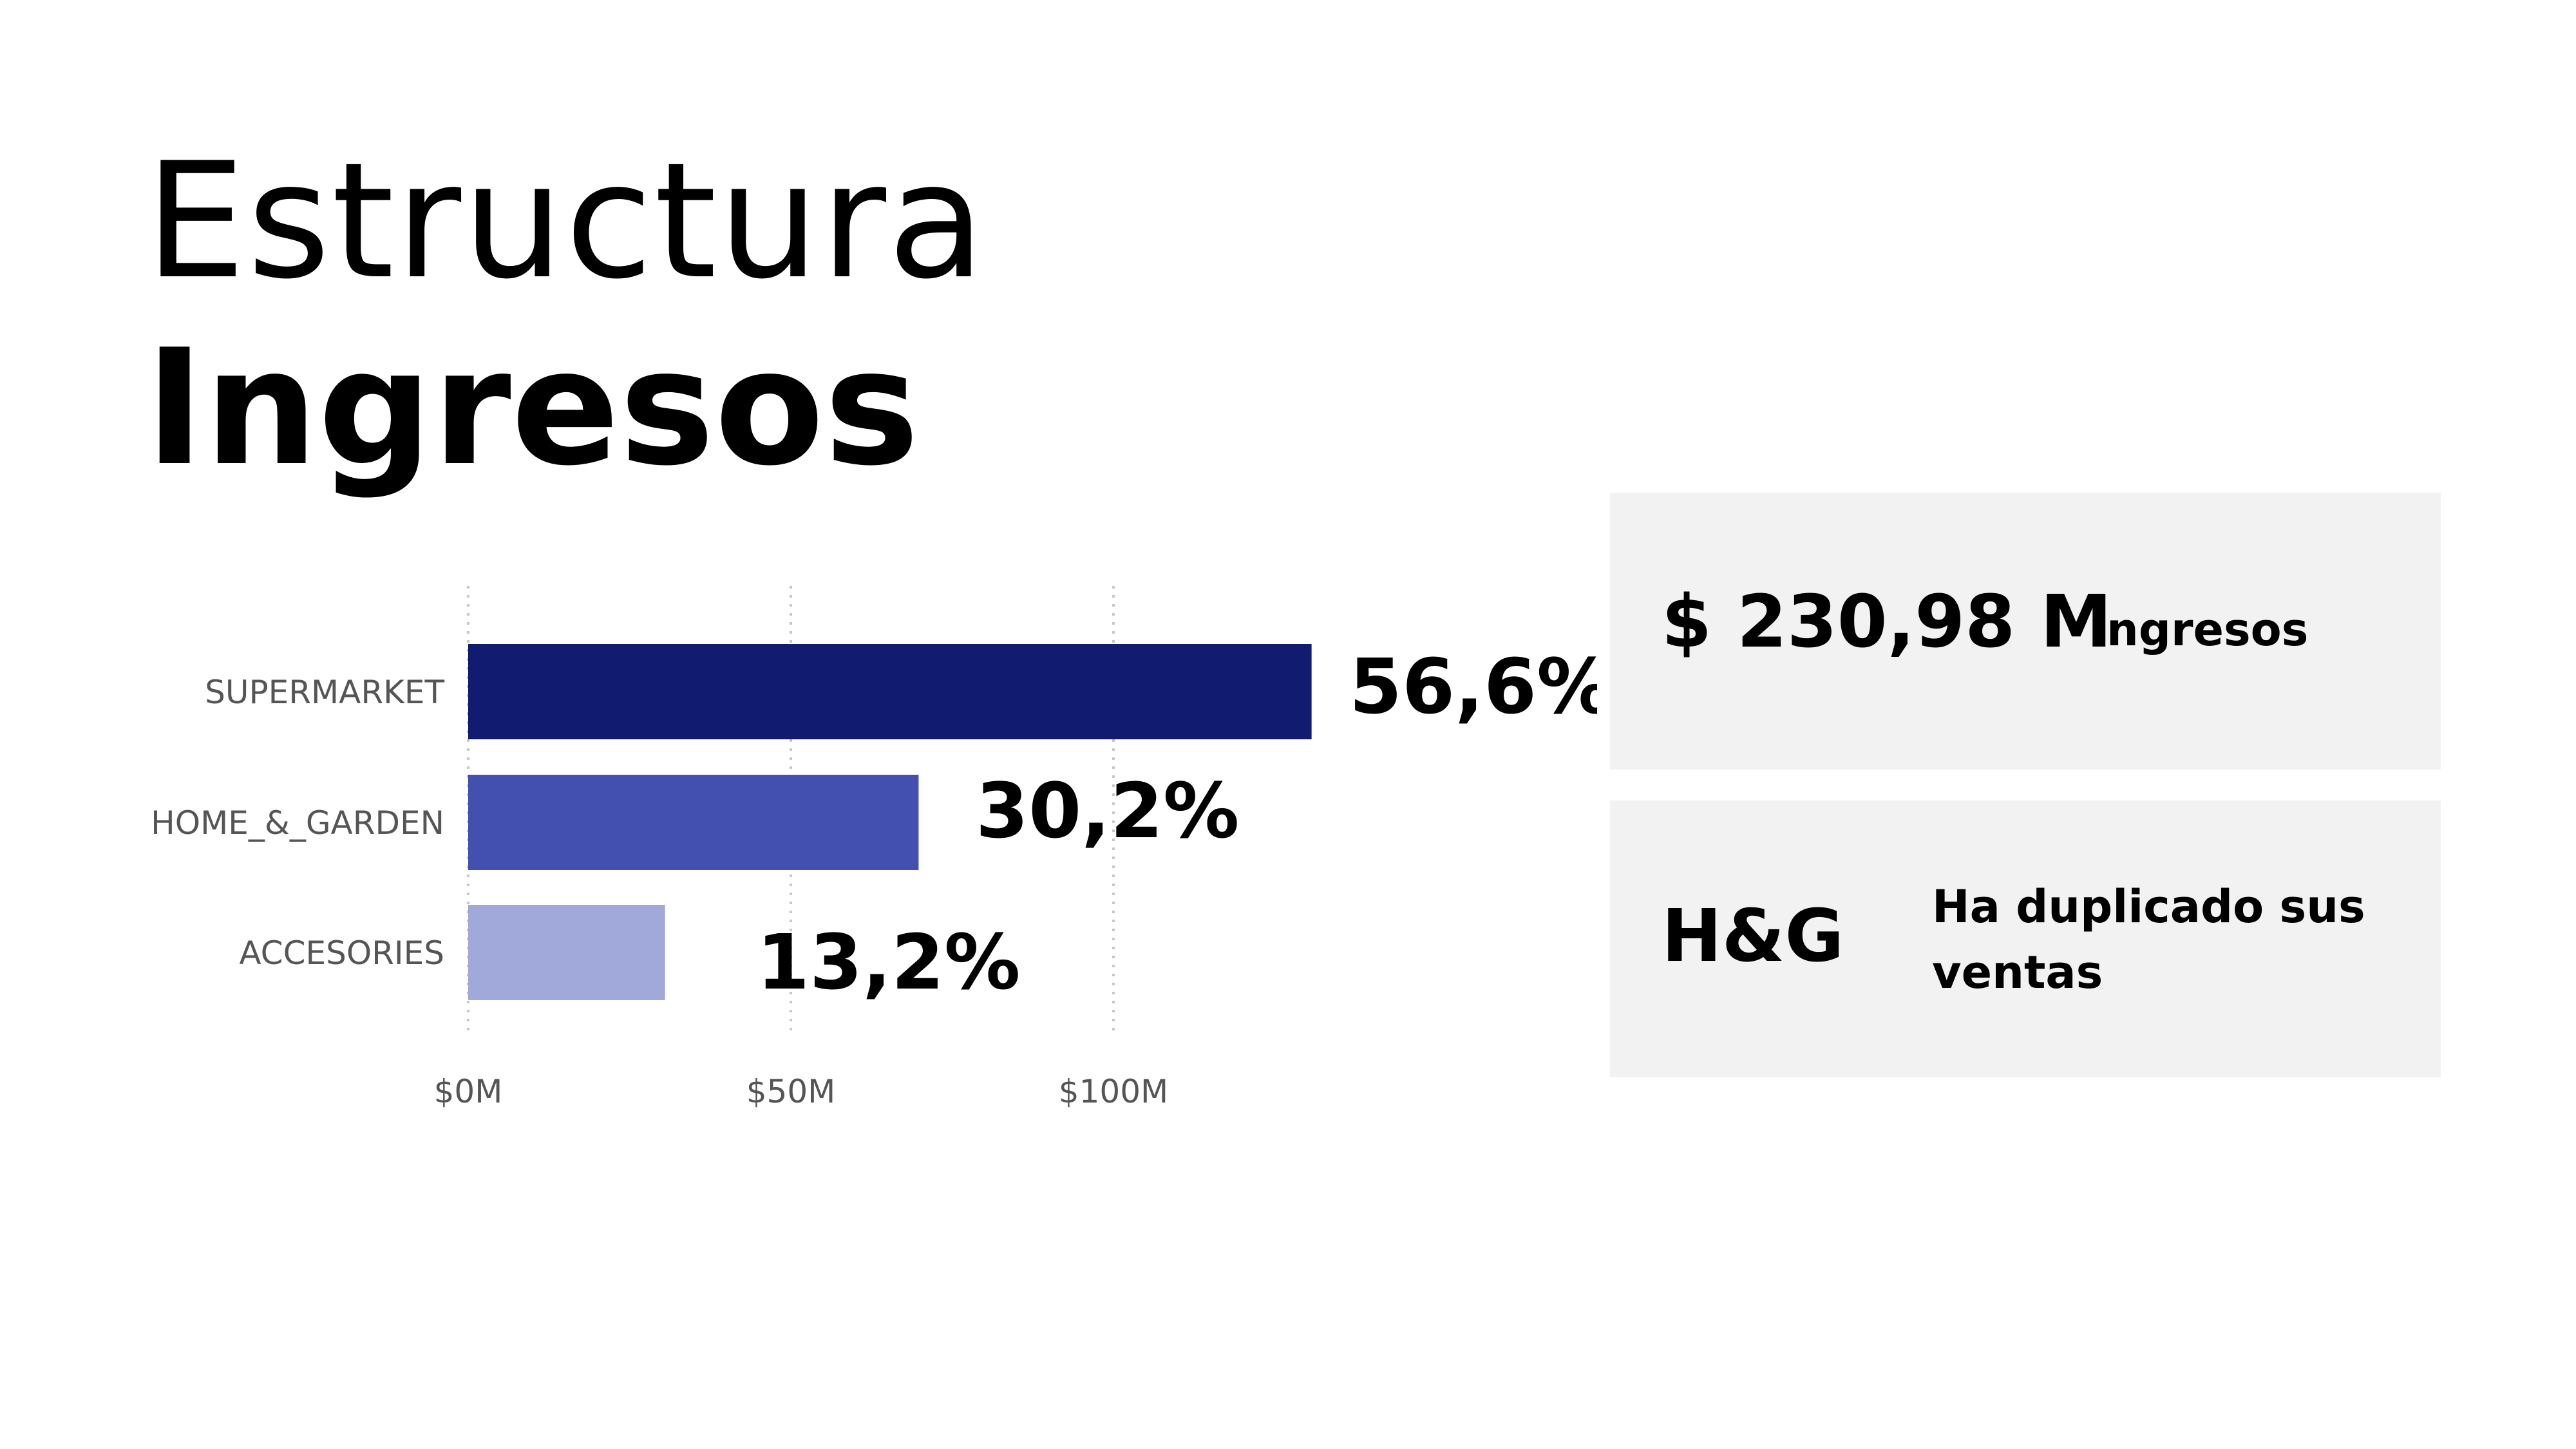 The height and width of the screenshot is (1449, 2576). What do you see at coordinates (468, 1092) in the screenshot?
I see `x-tick-label: $0M` at bounding box center [468, 1092].